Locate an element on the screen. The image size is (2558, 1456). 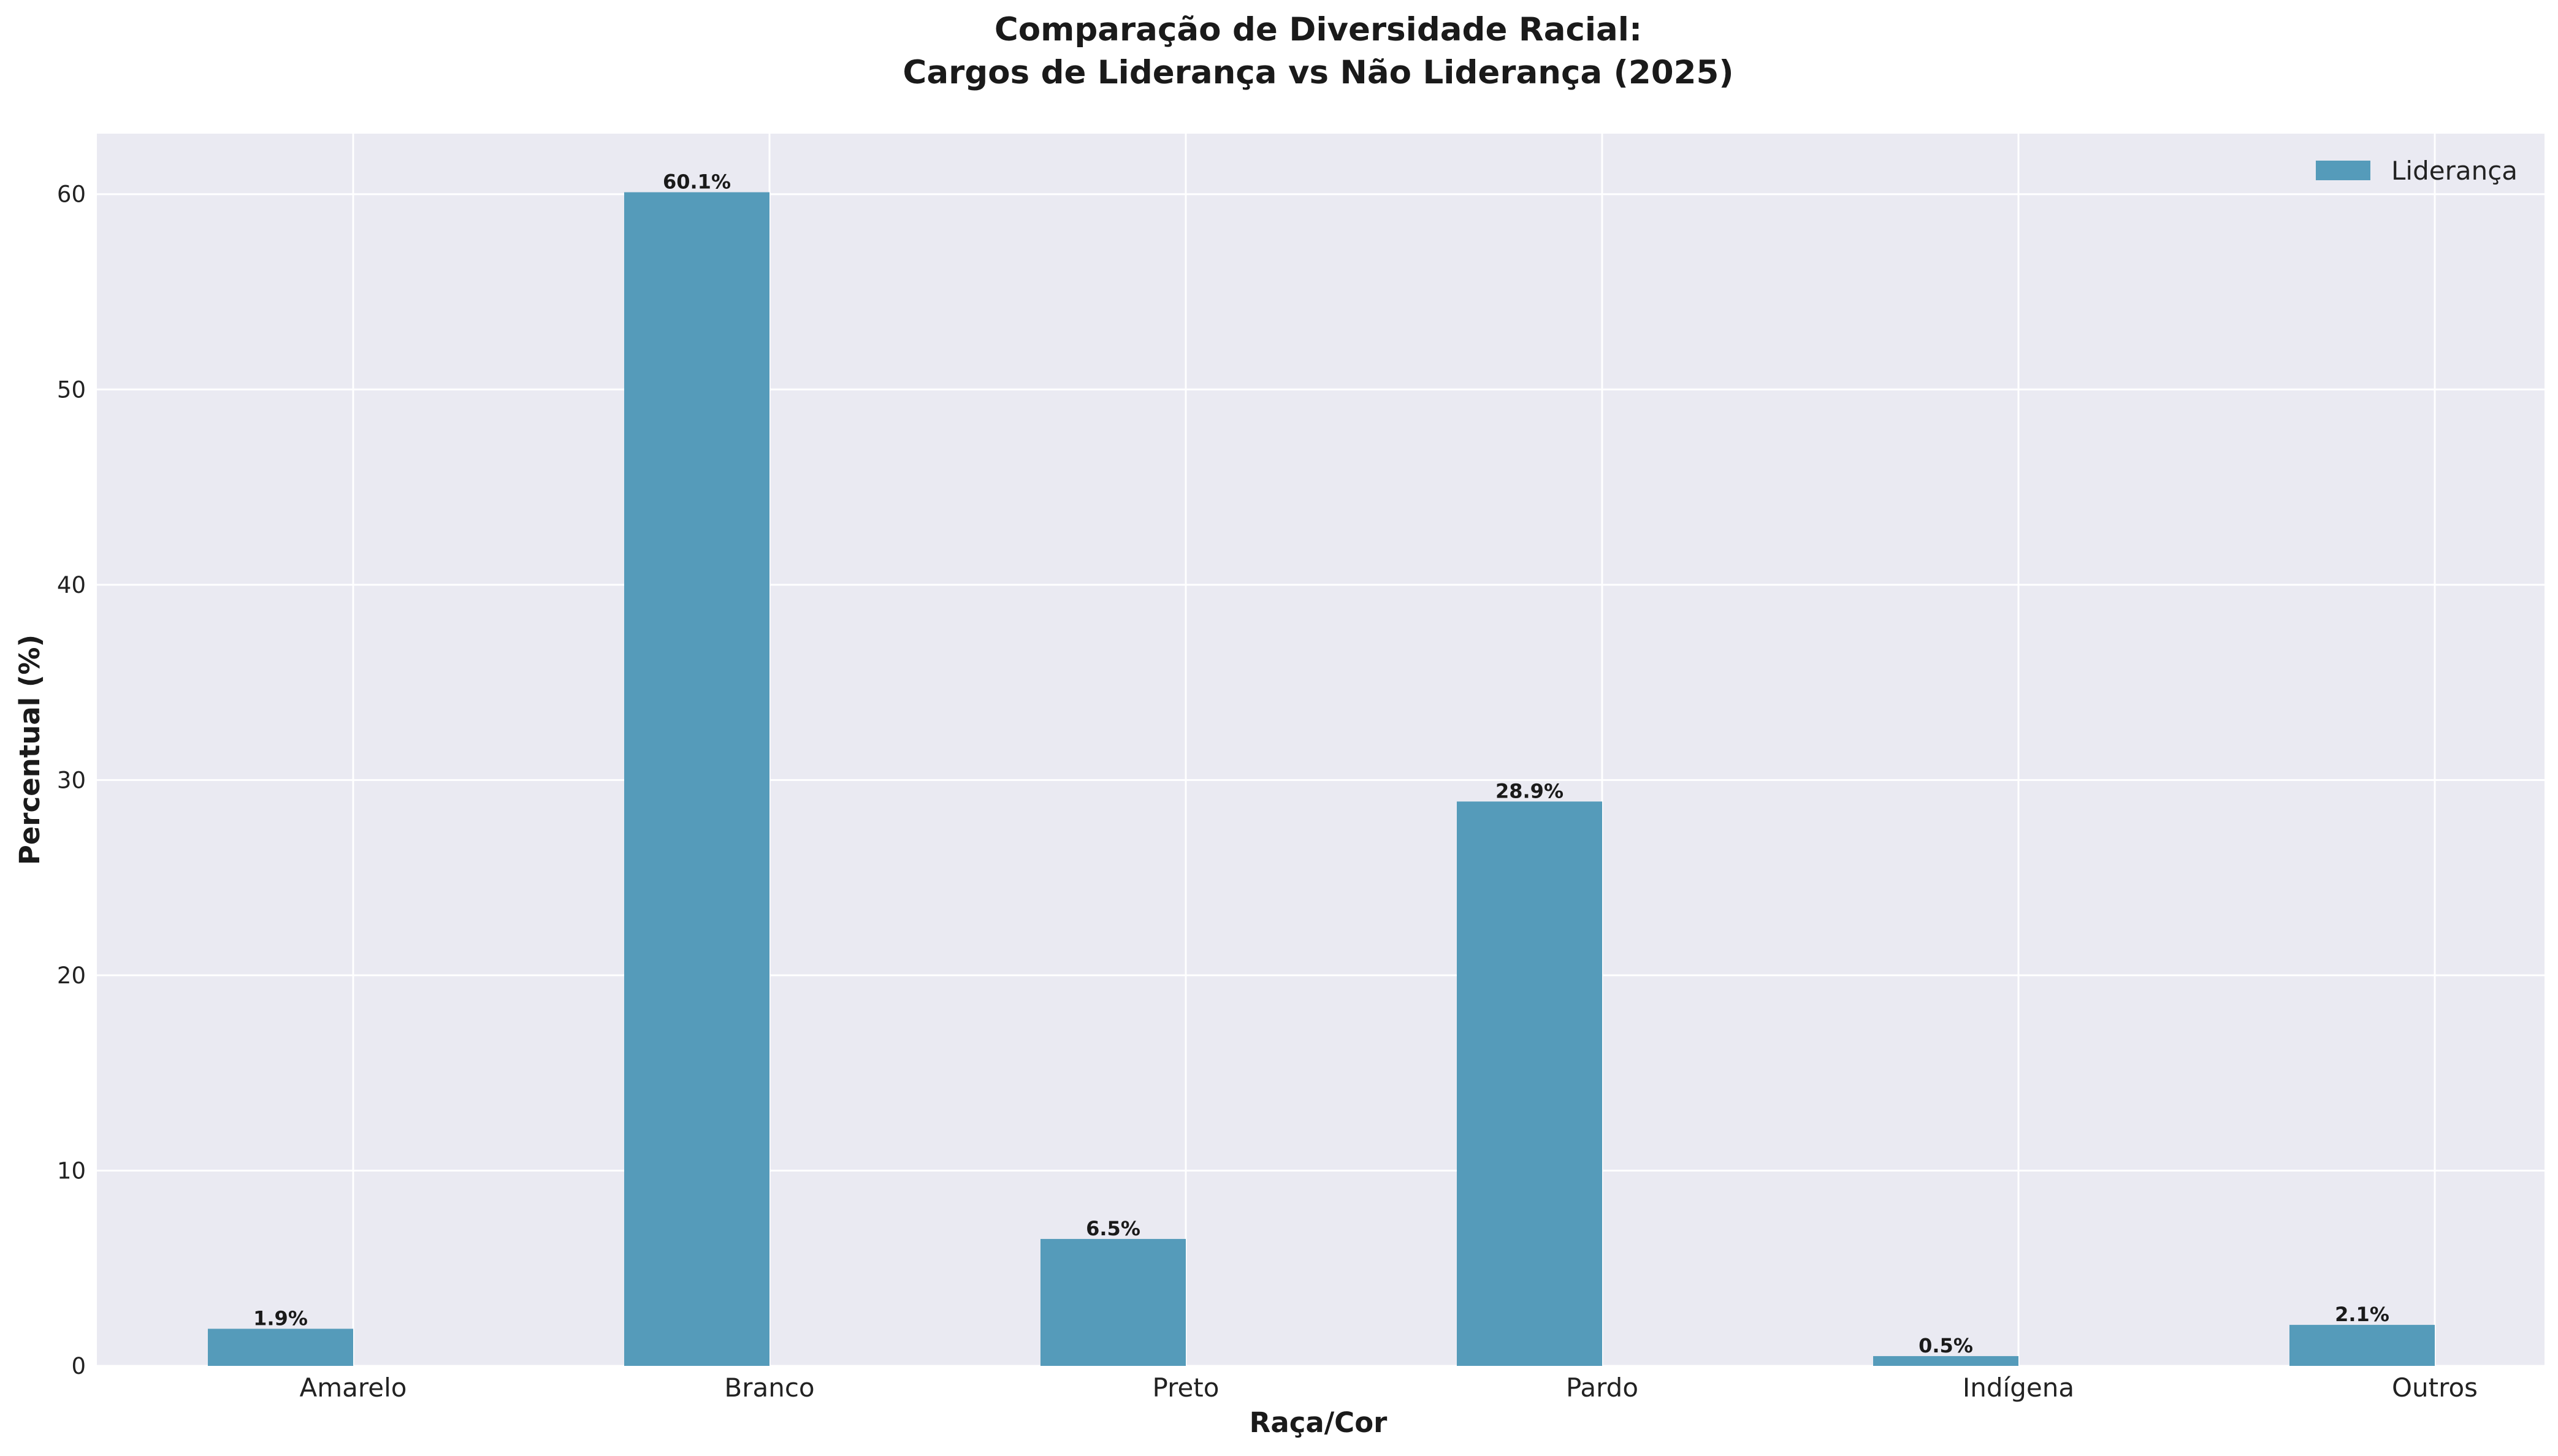
x-axis-ticks: Amarelo Branco Preto Pardo Indígena Outros is located at coordinates (1389, 1388).